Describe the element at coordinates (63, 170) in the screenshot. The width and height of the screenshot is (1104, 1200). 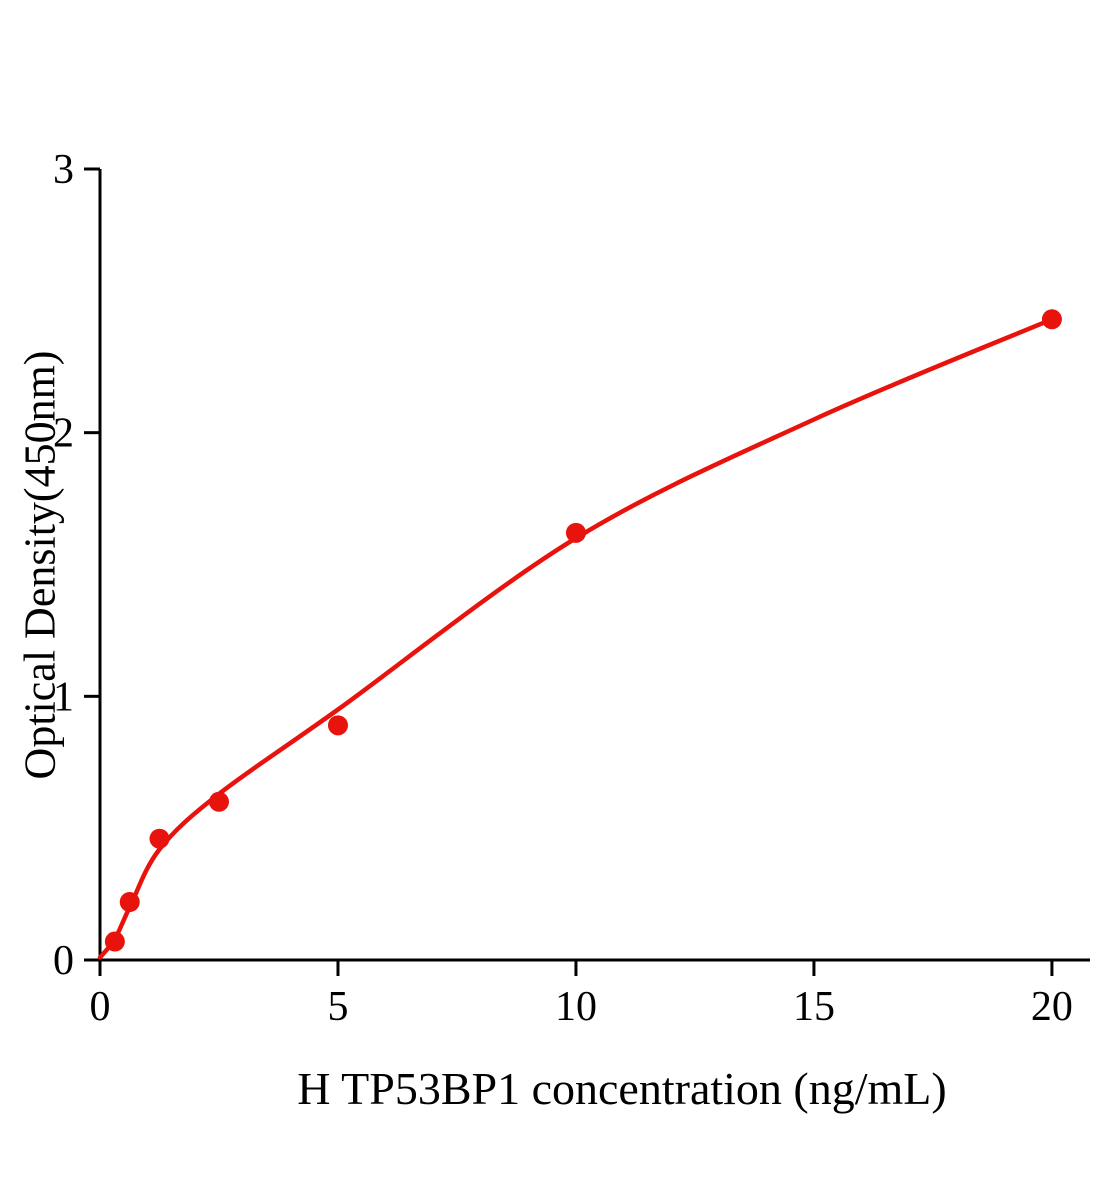
I see `y-tick-label: 3` at that location.